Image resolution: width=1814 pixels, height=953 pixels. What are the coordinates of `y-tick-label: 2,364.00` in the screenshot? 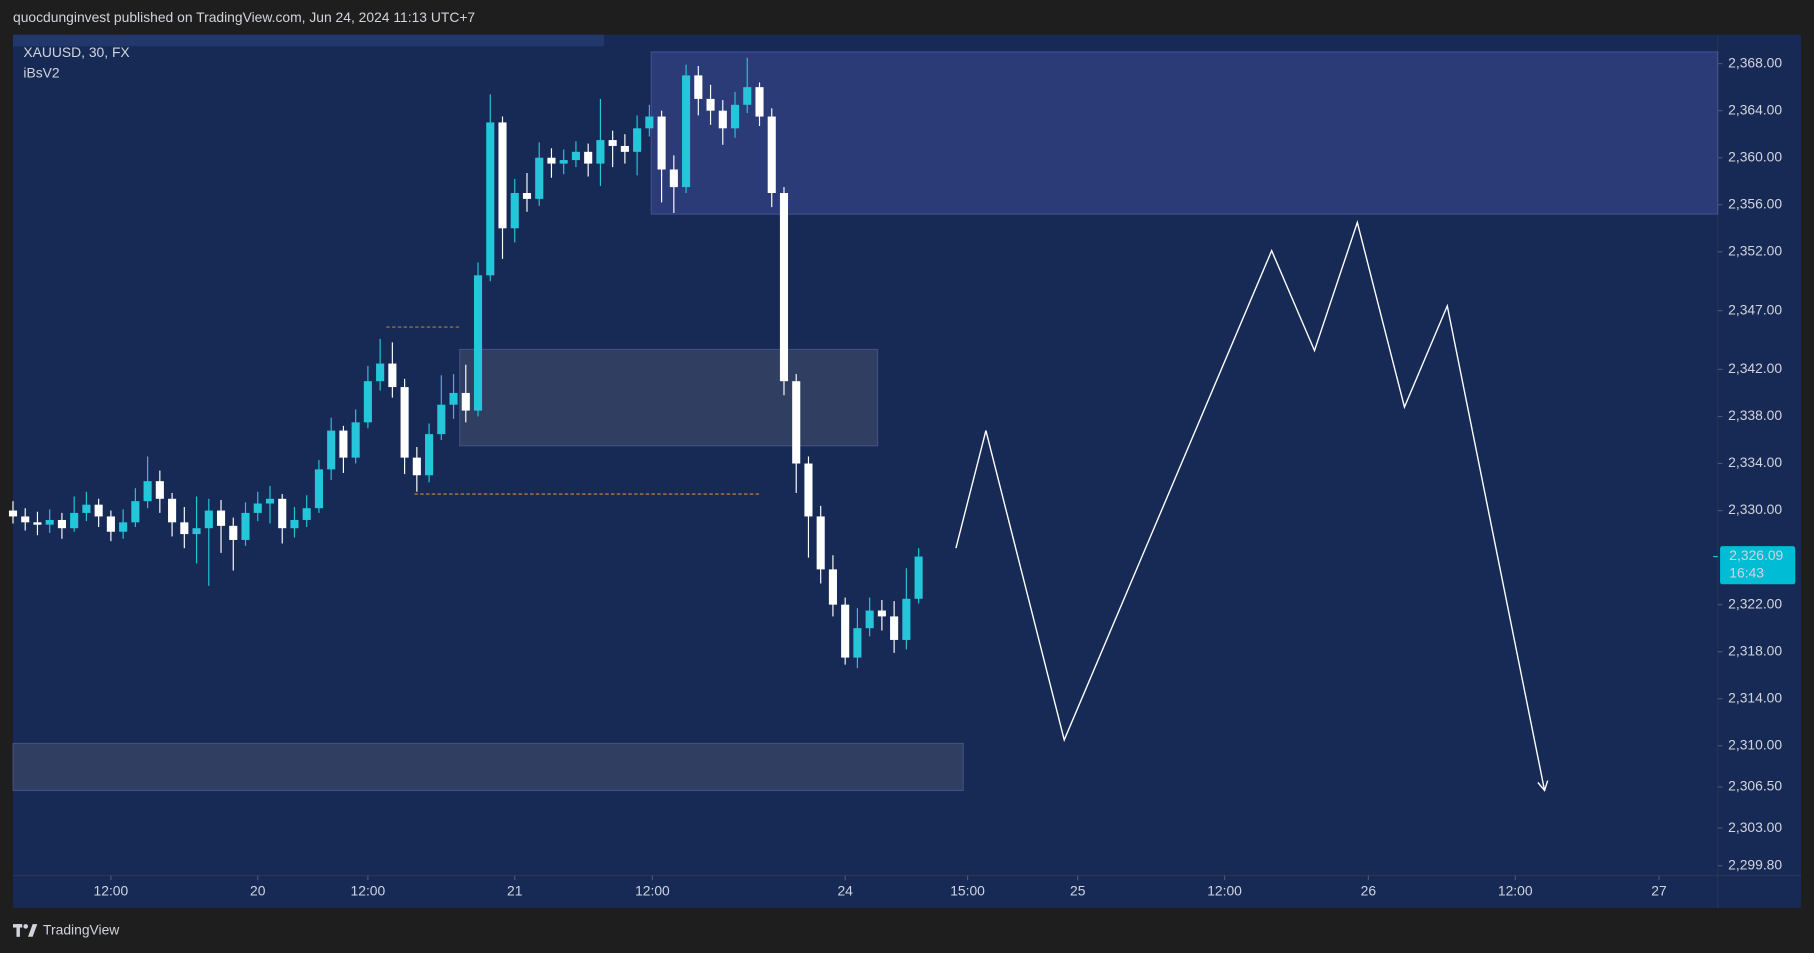 It's located at (1755, 109).